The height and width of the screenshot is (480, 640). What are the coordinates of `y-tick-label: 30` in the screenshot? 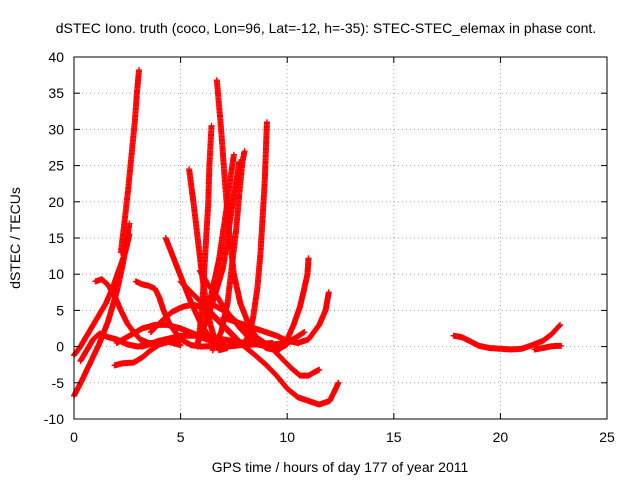 It's located at (56, 129).